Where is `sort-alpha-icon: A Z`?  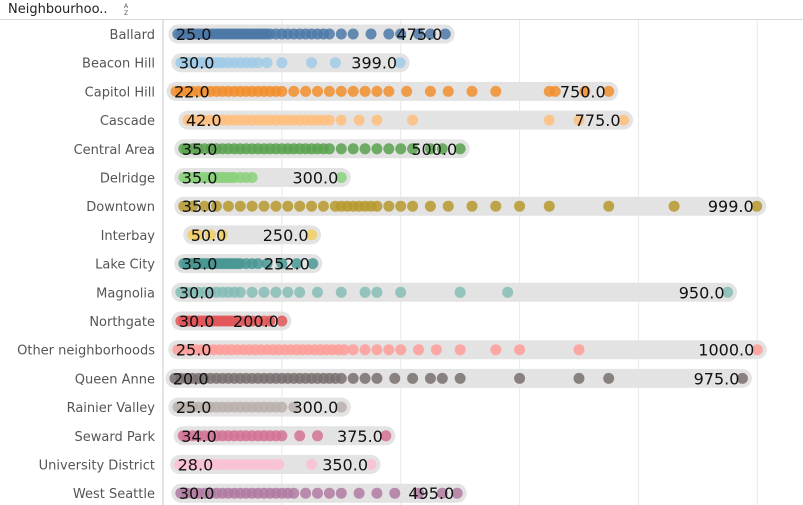
sort-alpha-icon: A Z is located at coordinates (126, 9).